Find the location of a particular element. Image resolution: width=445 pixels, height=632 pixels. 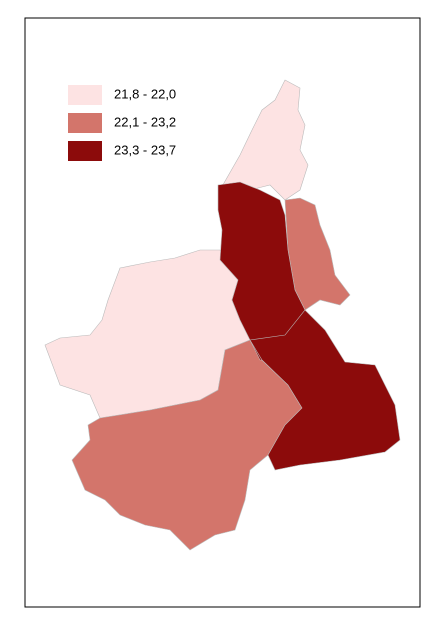

legend-label: 22,1 - 23,2 is located at coordinates (145, 121).